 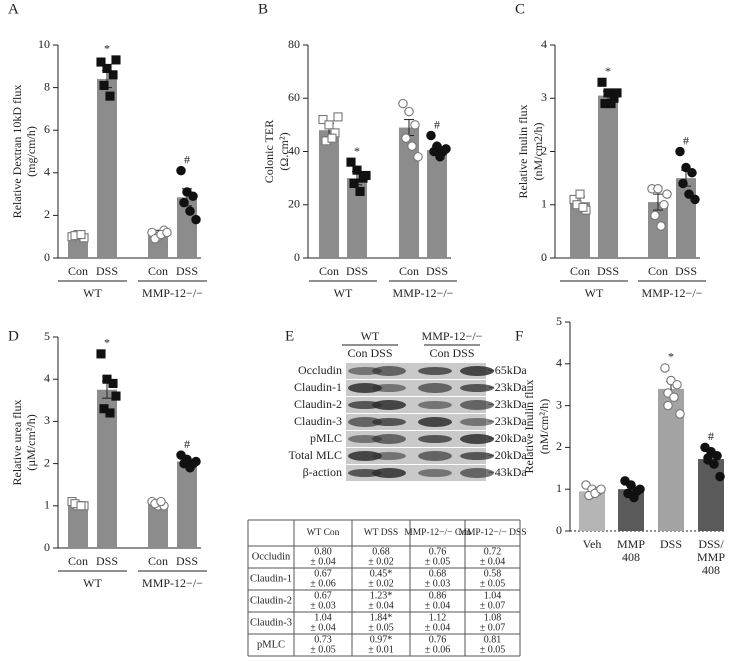 I want to click on y-axis-label: (nM/cm2/h), so click(x=538, y=152).